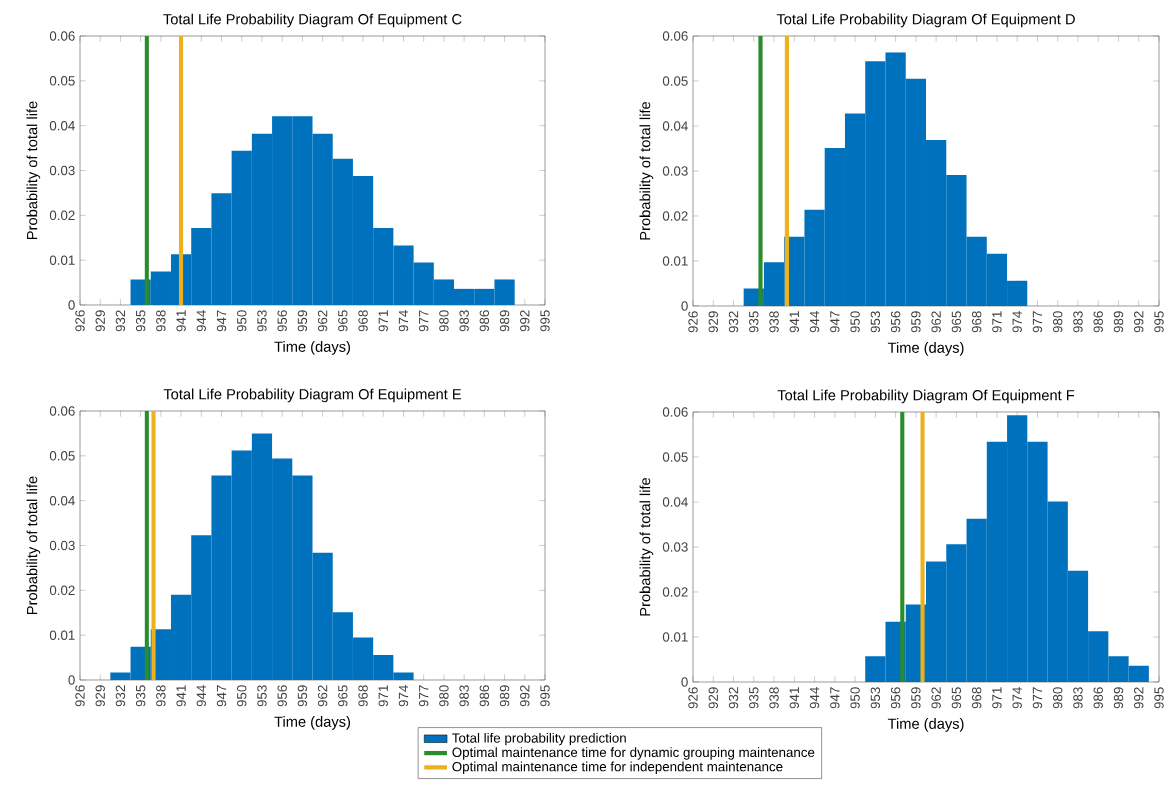 Image resolution: width=1173 pixels, height=803 pixels. What do you see at coordinates (617, 768) in the screenshot?
I see `legend-label: Optimal maintenance time for independent maintenance` at bounding box center [617, 768].